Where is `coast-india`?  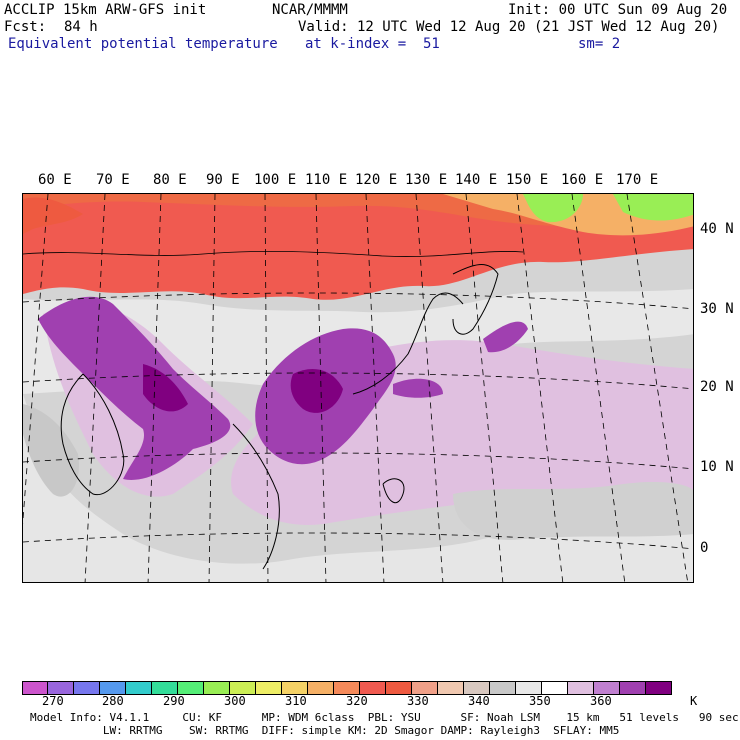 coast-india is located at coordinates (92, 434).